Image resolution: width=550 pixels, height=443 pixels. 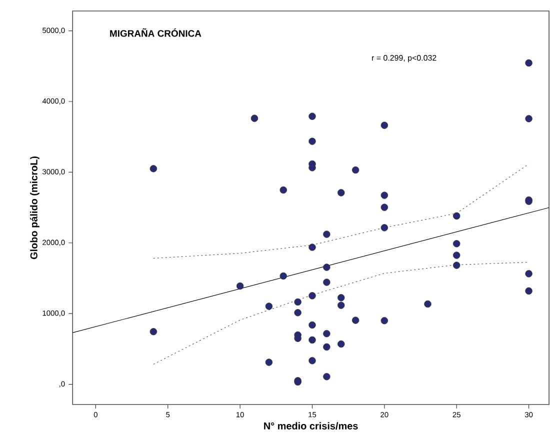 I want to click on x-axis-title: N° medio crisis/mes, so click(x=311, y=426).